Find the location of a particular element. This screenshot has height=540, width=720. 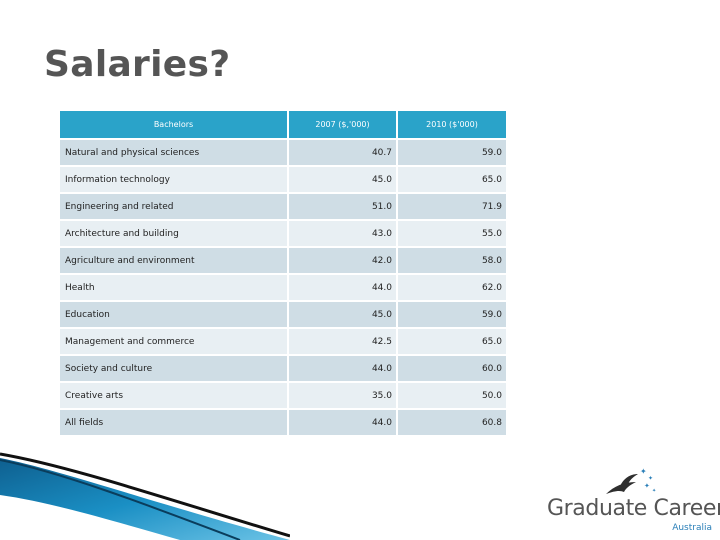

table-row: Agriculture and environment 42.0 58.0 is located at coordinates (284, 261).